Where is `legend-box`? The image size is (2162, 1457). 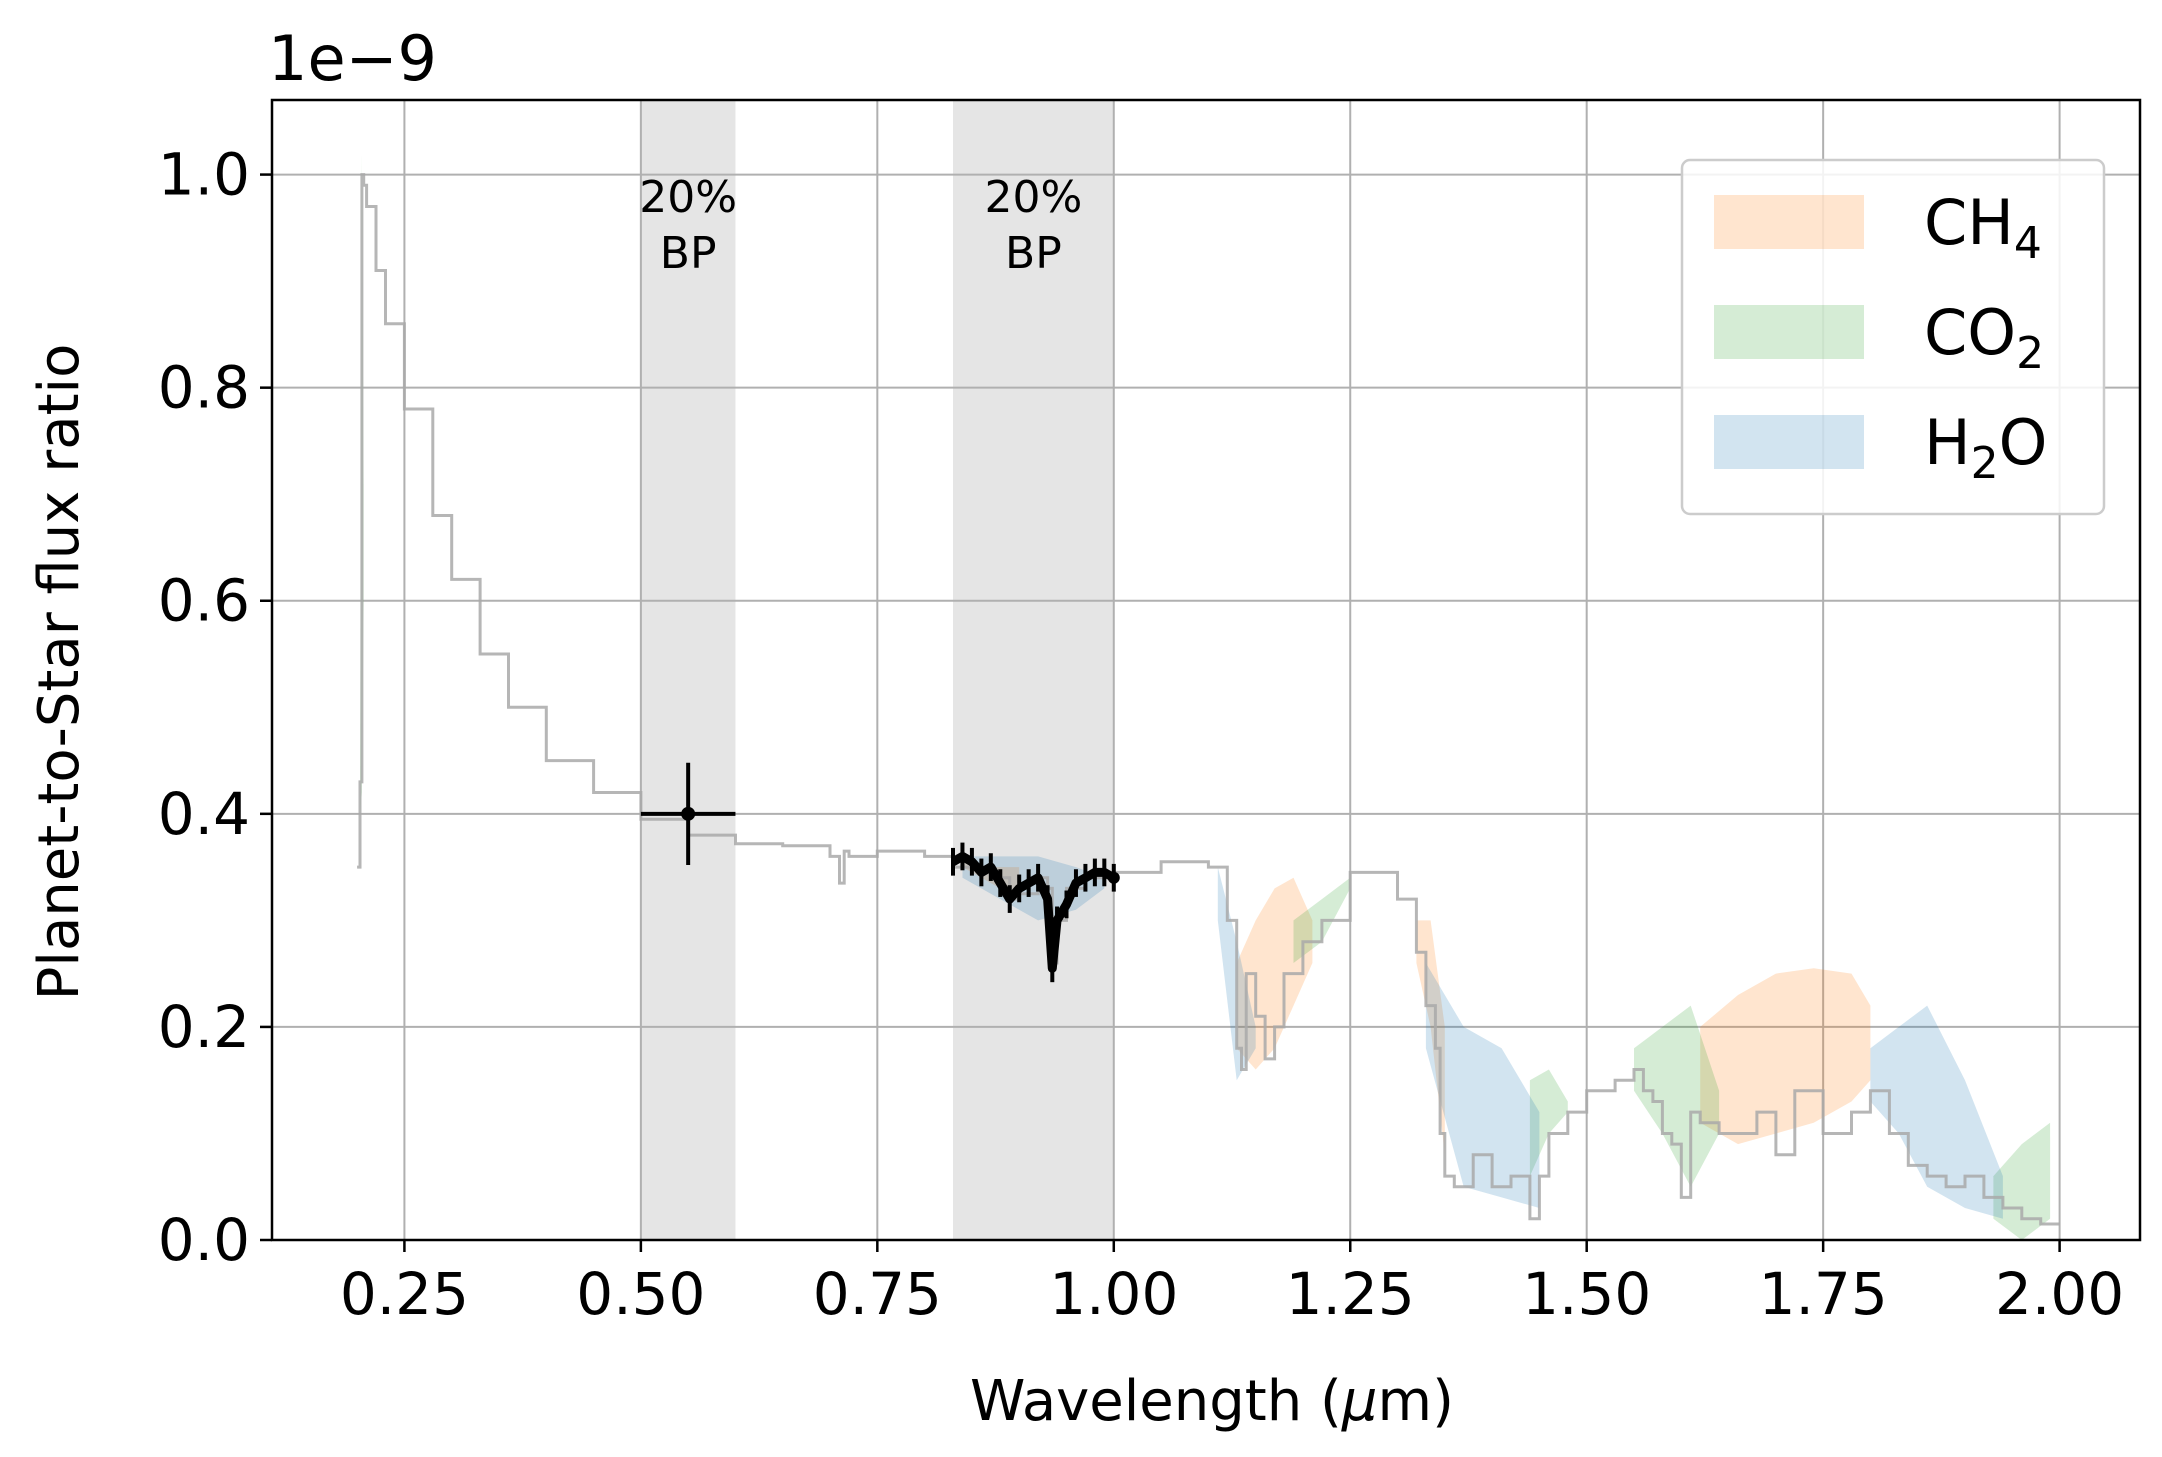
legend-box is located at coordinates (1893, 337).